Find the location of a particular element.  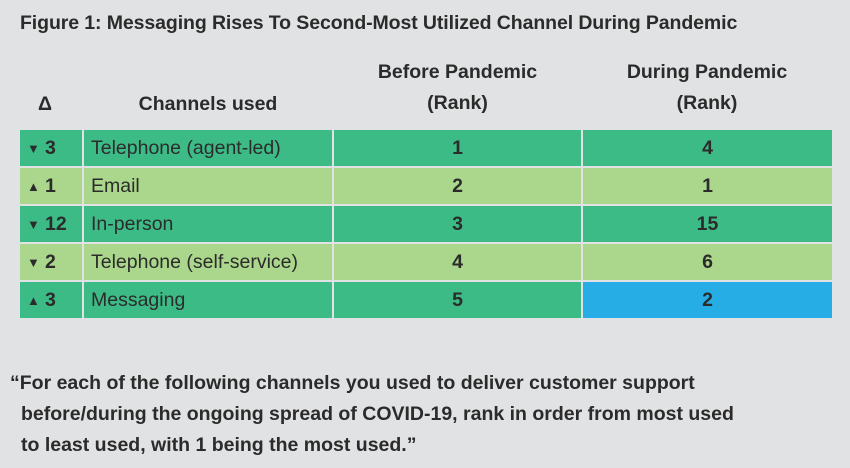

delta-value: 2 is located at coordinates (50, 262).